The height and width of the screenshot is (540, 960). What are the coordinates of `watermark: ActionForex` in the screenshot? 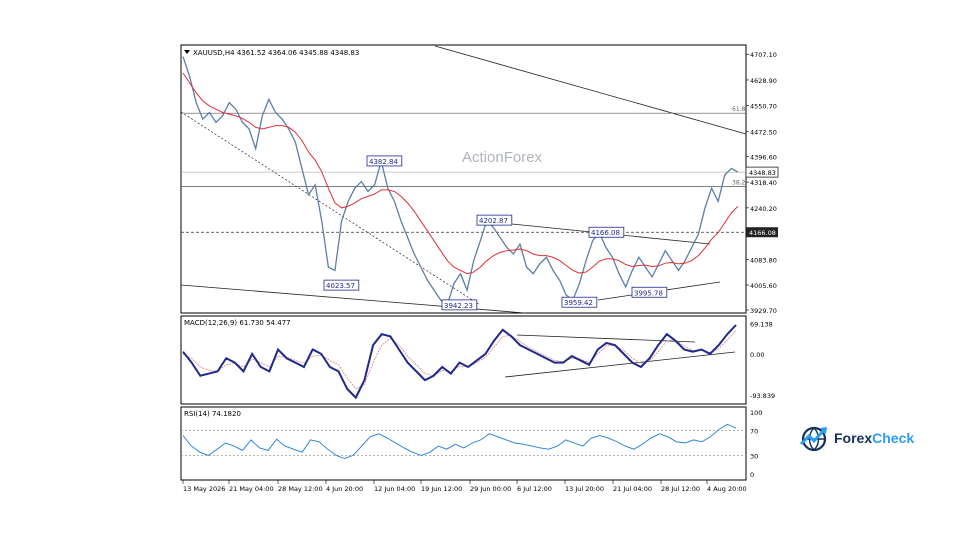 It's located at (502, 157).